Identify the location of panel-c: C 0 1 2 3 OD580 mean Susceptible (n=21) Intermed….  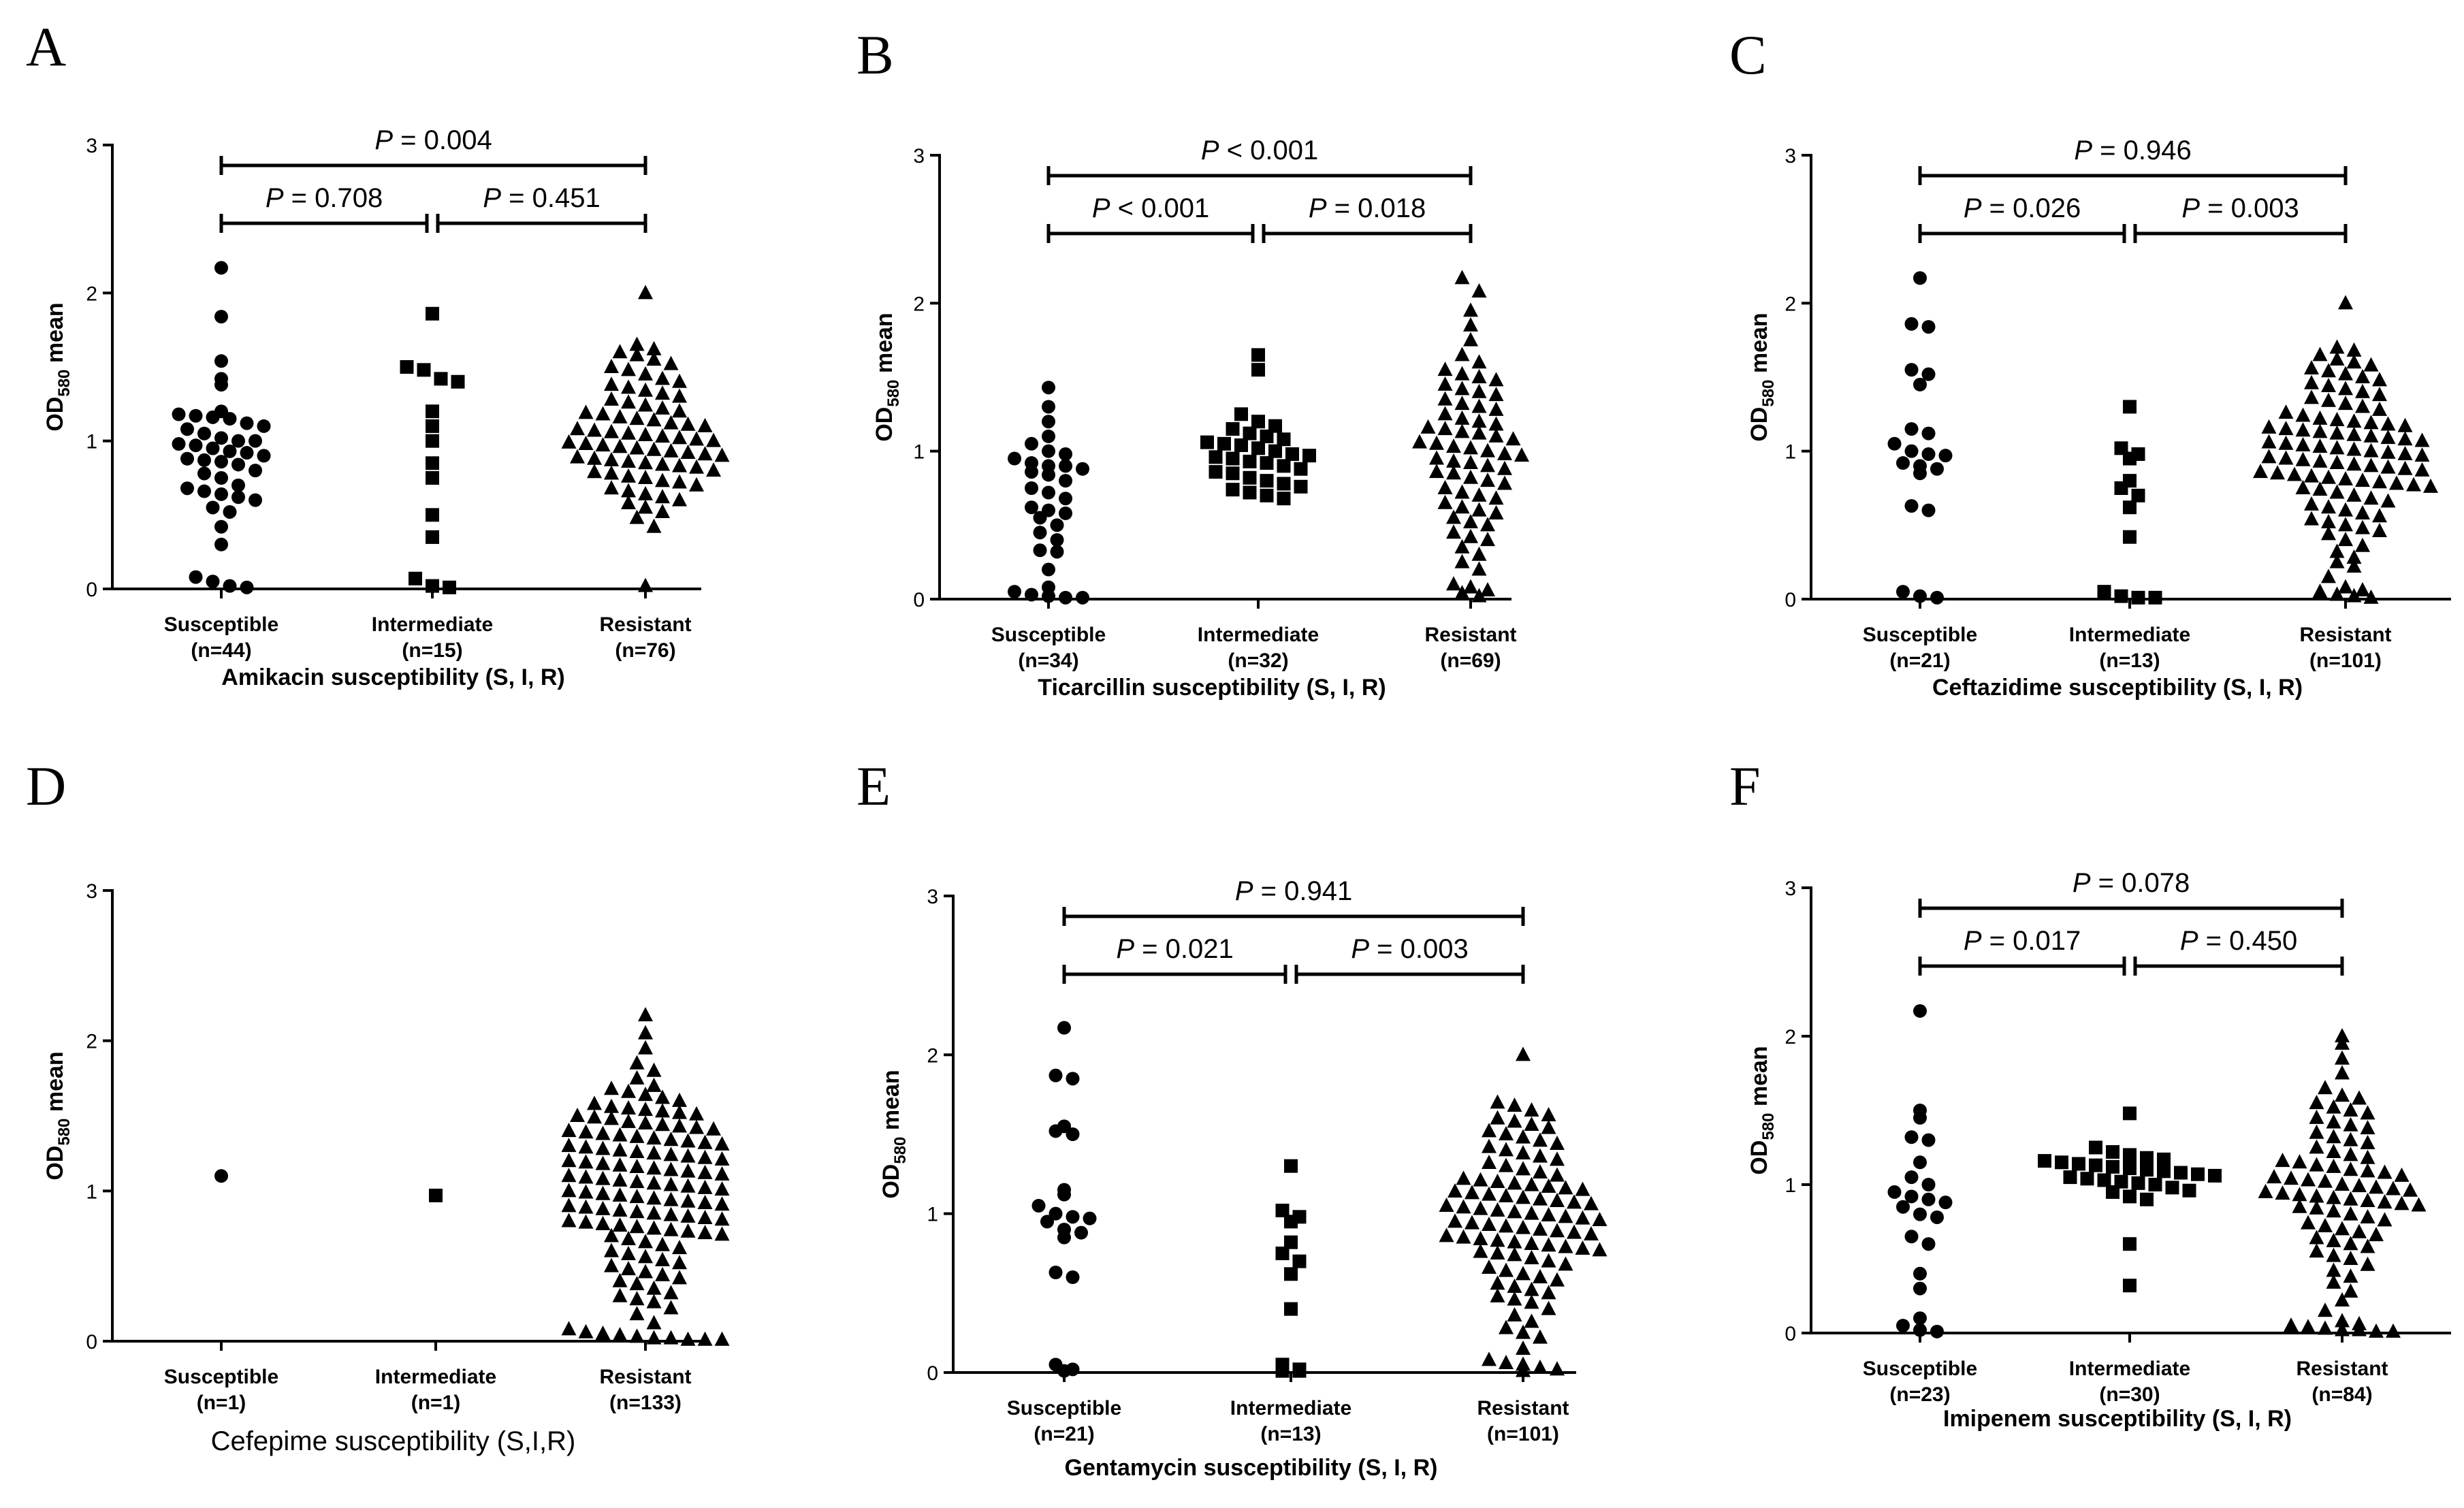
(2090, 362).